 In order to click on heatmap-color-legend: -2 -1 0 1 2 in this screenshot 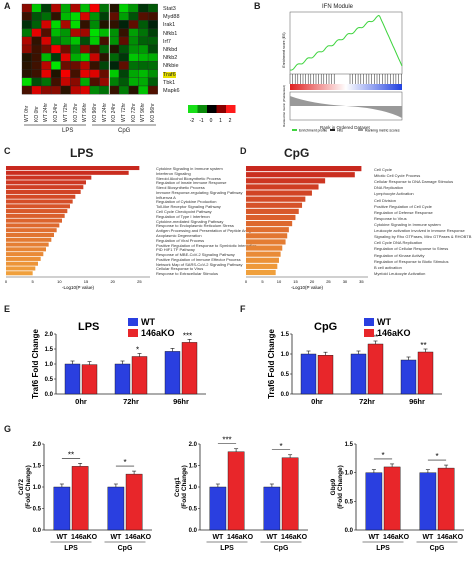, I will do `click(212, 114)`.